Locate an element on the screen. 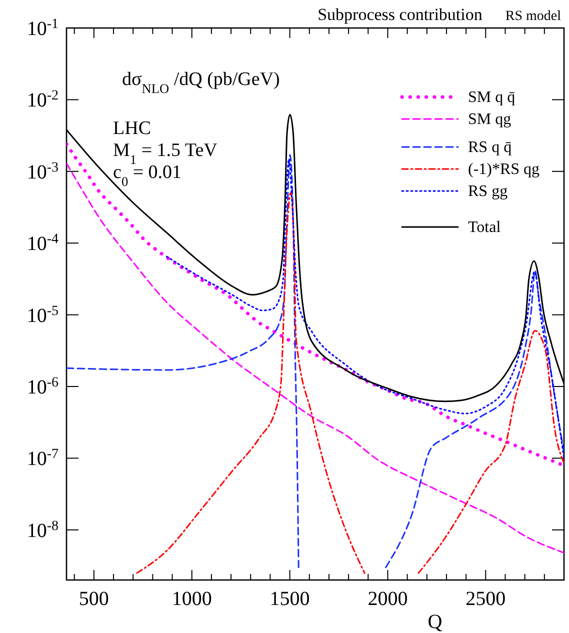 Image resolution: width=569 pixels, height=633 pixels. y-tick-label: 10$^{-5}$ is located at coordinates (42, 315).